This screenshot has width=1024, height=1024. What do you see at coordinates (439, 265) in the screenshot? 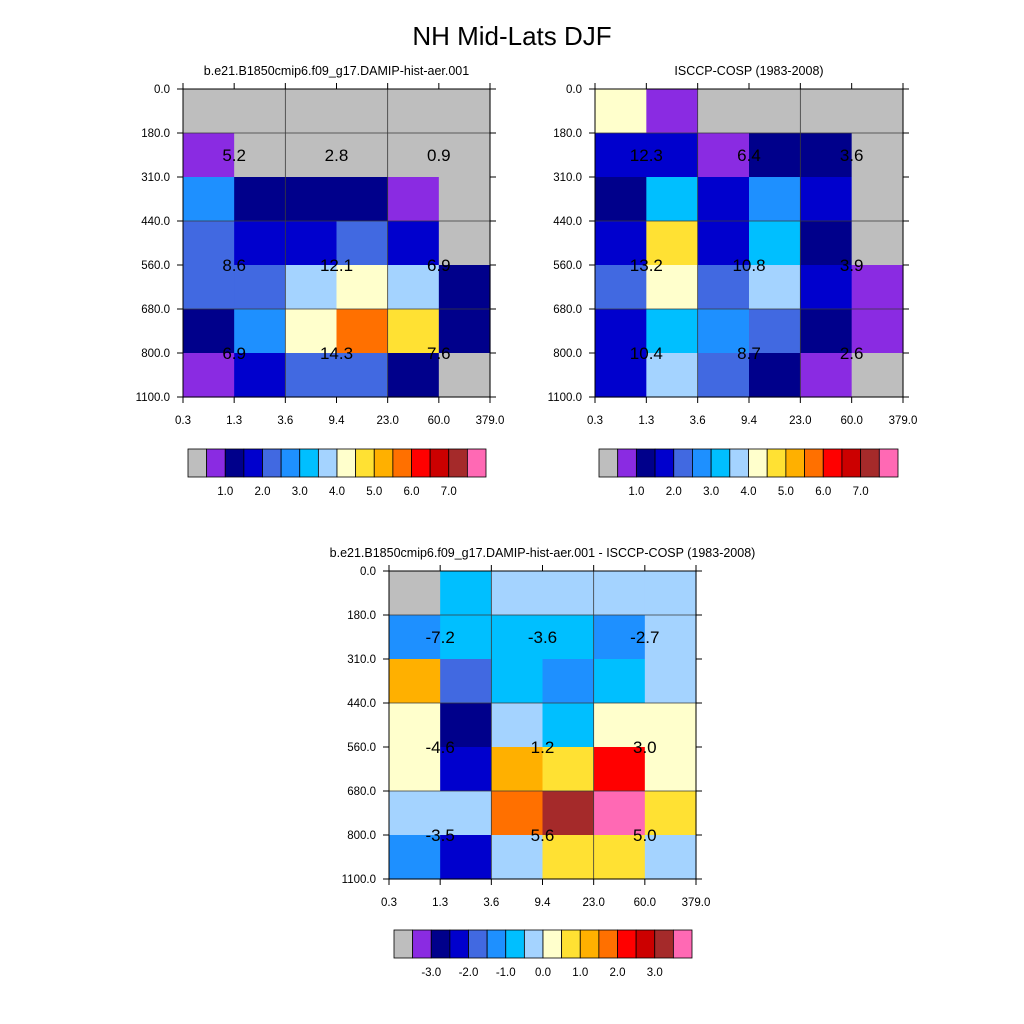
I see `cell-value-label: 6.9` at bounding box center [439, 265].